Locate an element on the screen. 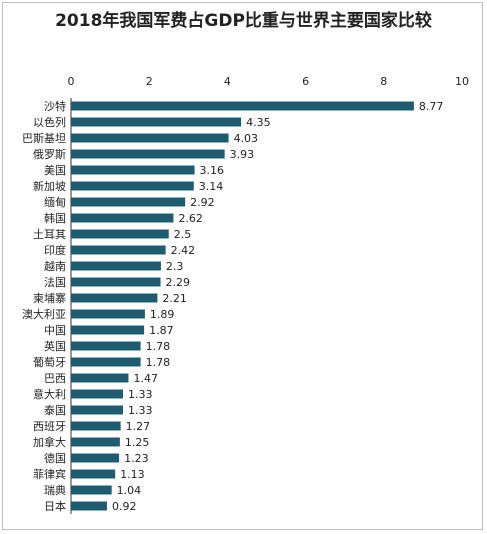 This screenshot has height=534, width=487. category-label: 越南 is located at coordinates (55, 266).